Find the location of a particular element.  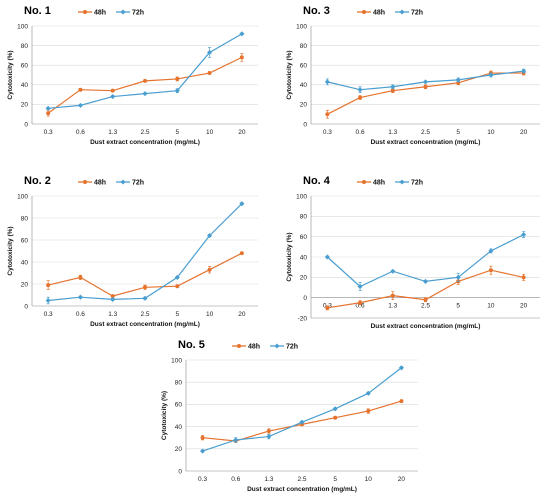

chart-title: No. 1 is located at coordinates (37, 11).